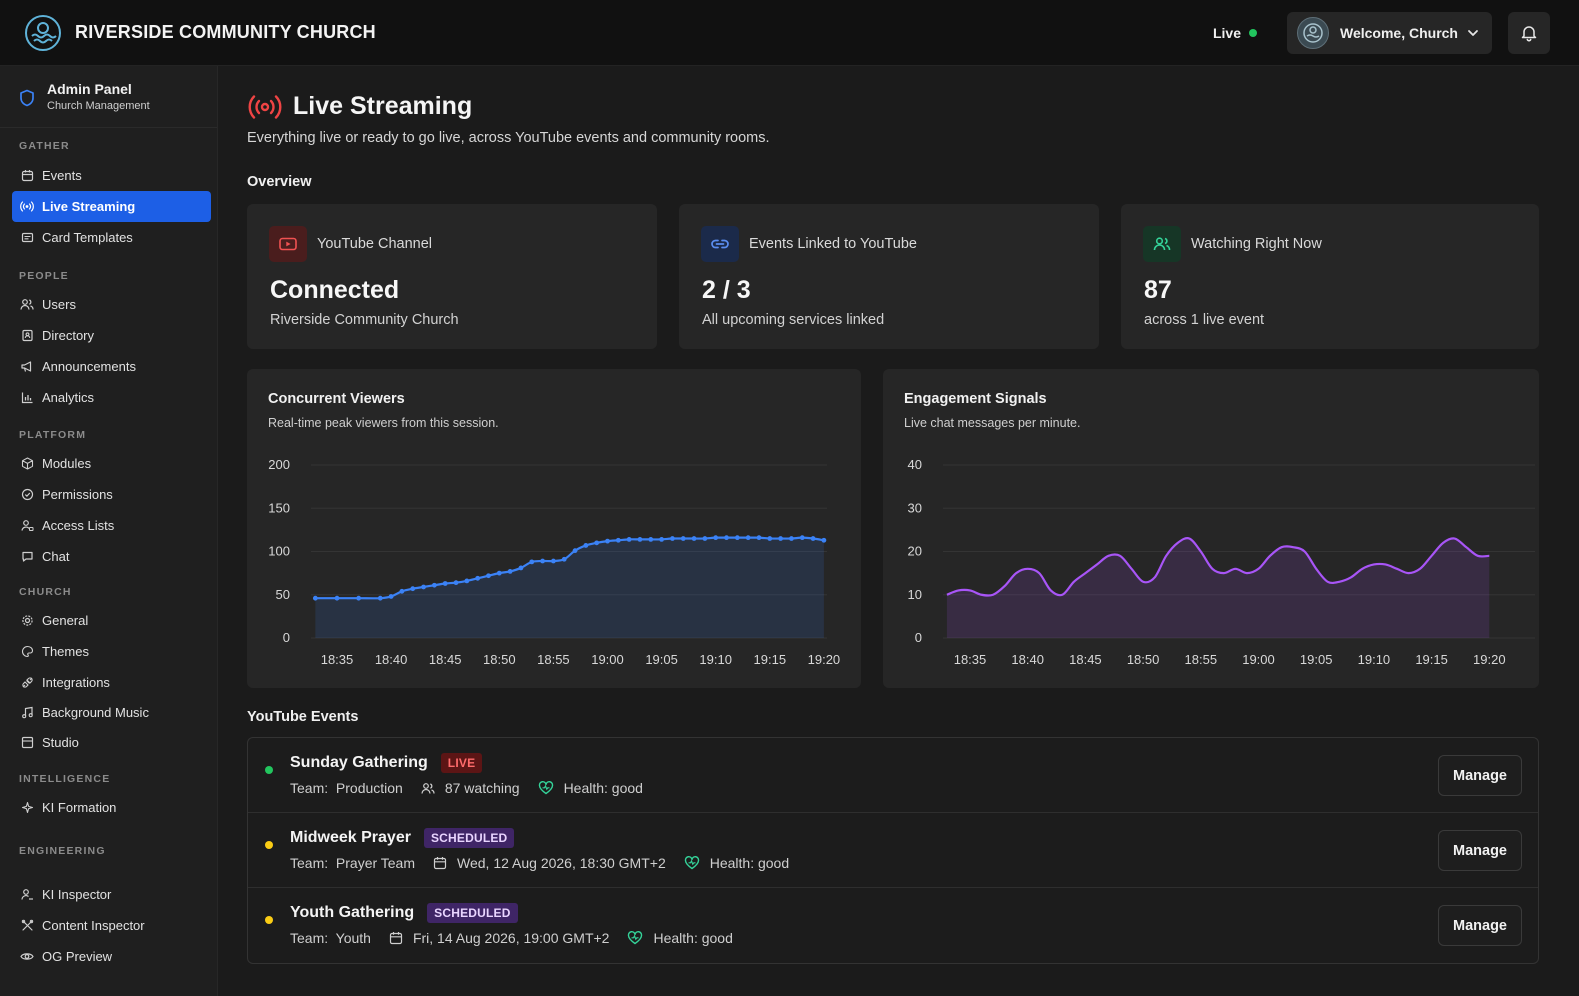 The image size is (1579, 996). Describe the element at coordinates (111, 682) in the screenshot. I see `sidebar-item-integrations: Integrations` at that location.